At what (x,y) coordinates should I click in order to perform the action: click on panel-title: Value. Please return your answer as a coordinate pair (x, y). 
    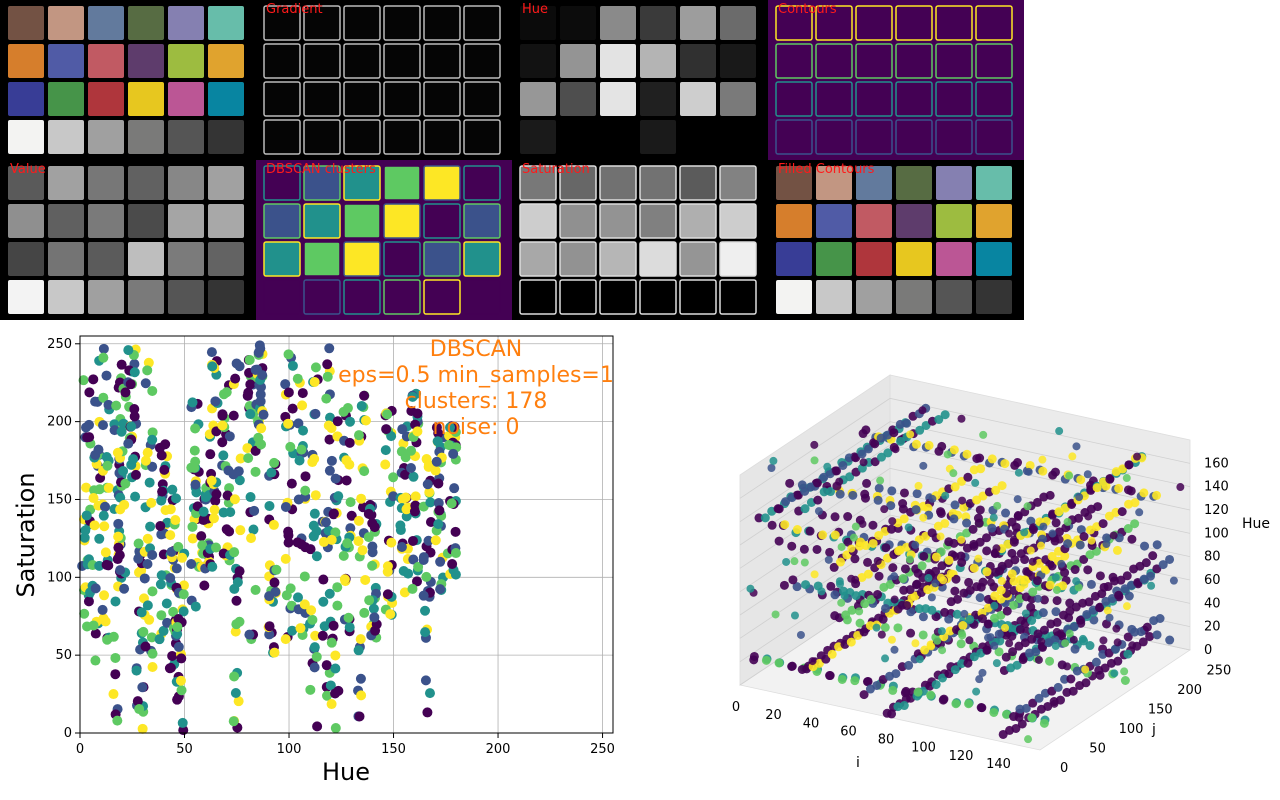
    Looking at the image, I should click on (28, 169).